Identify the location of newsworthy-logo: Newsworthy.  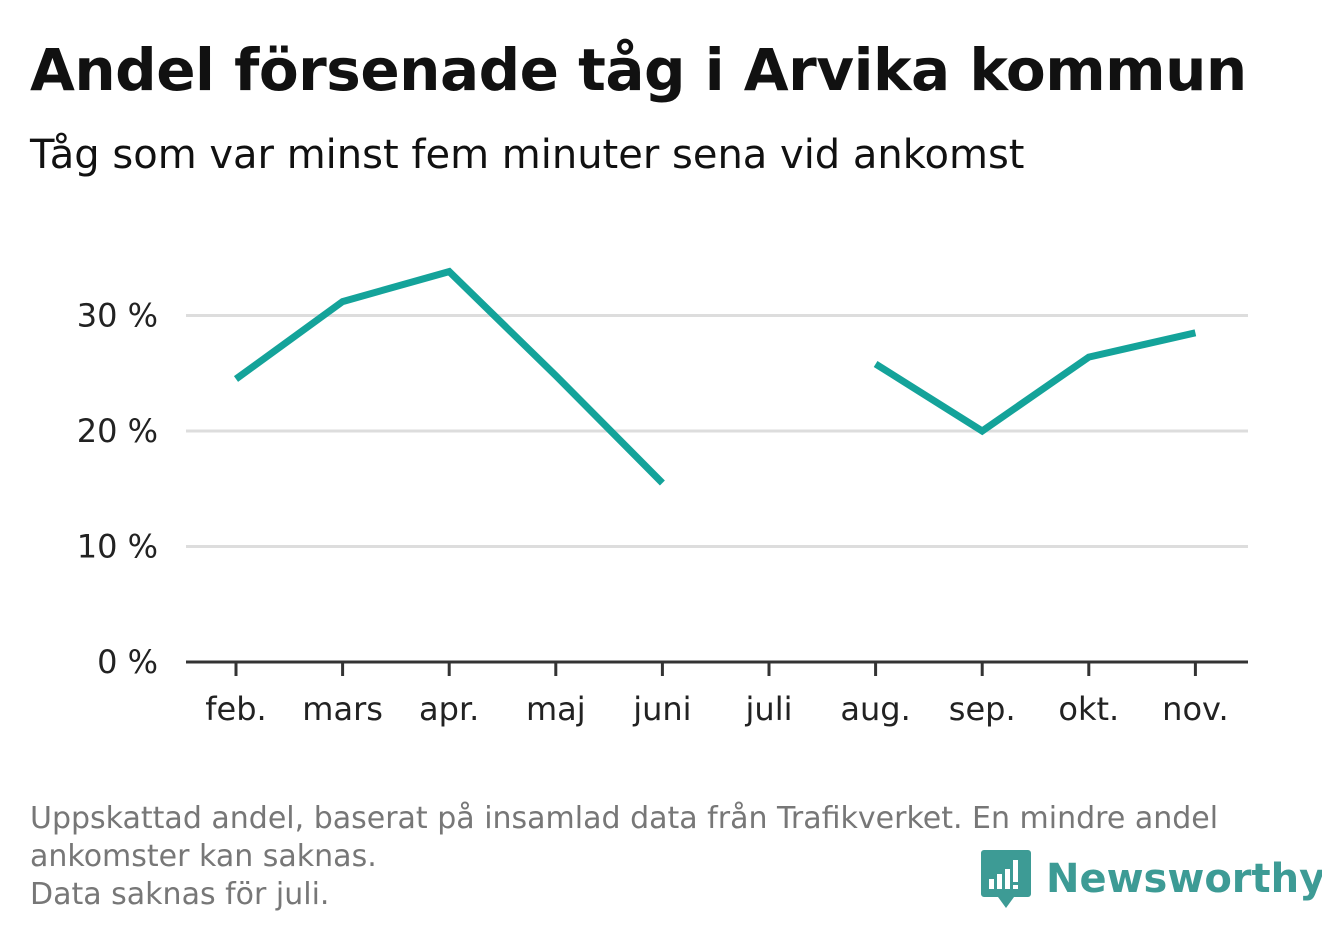
(1151, 879).